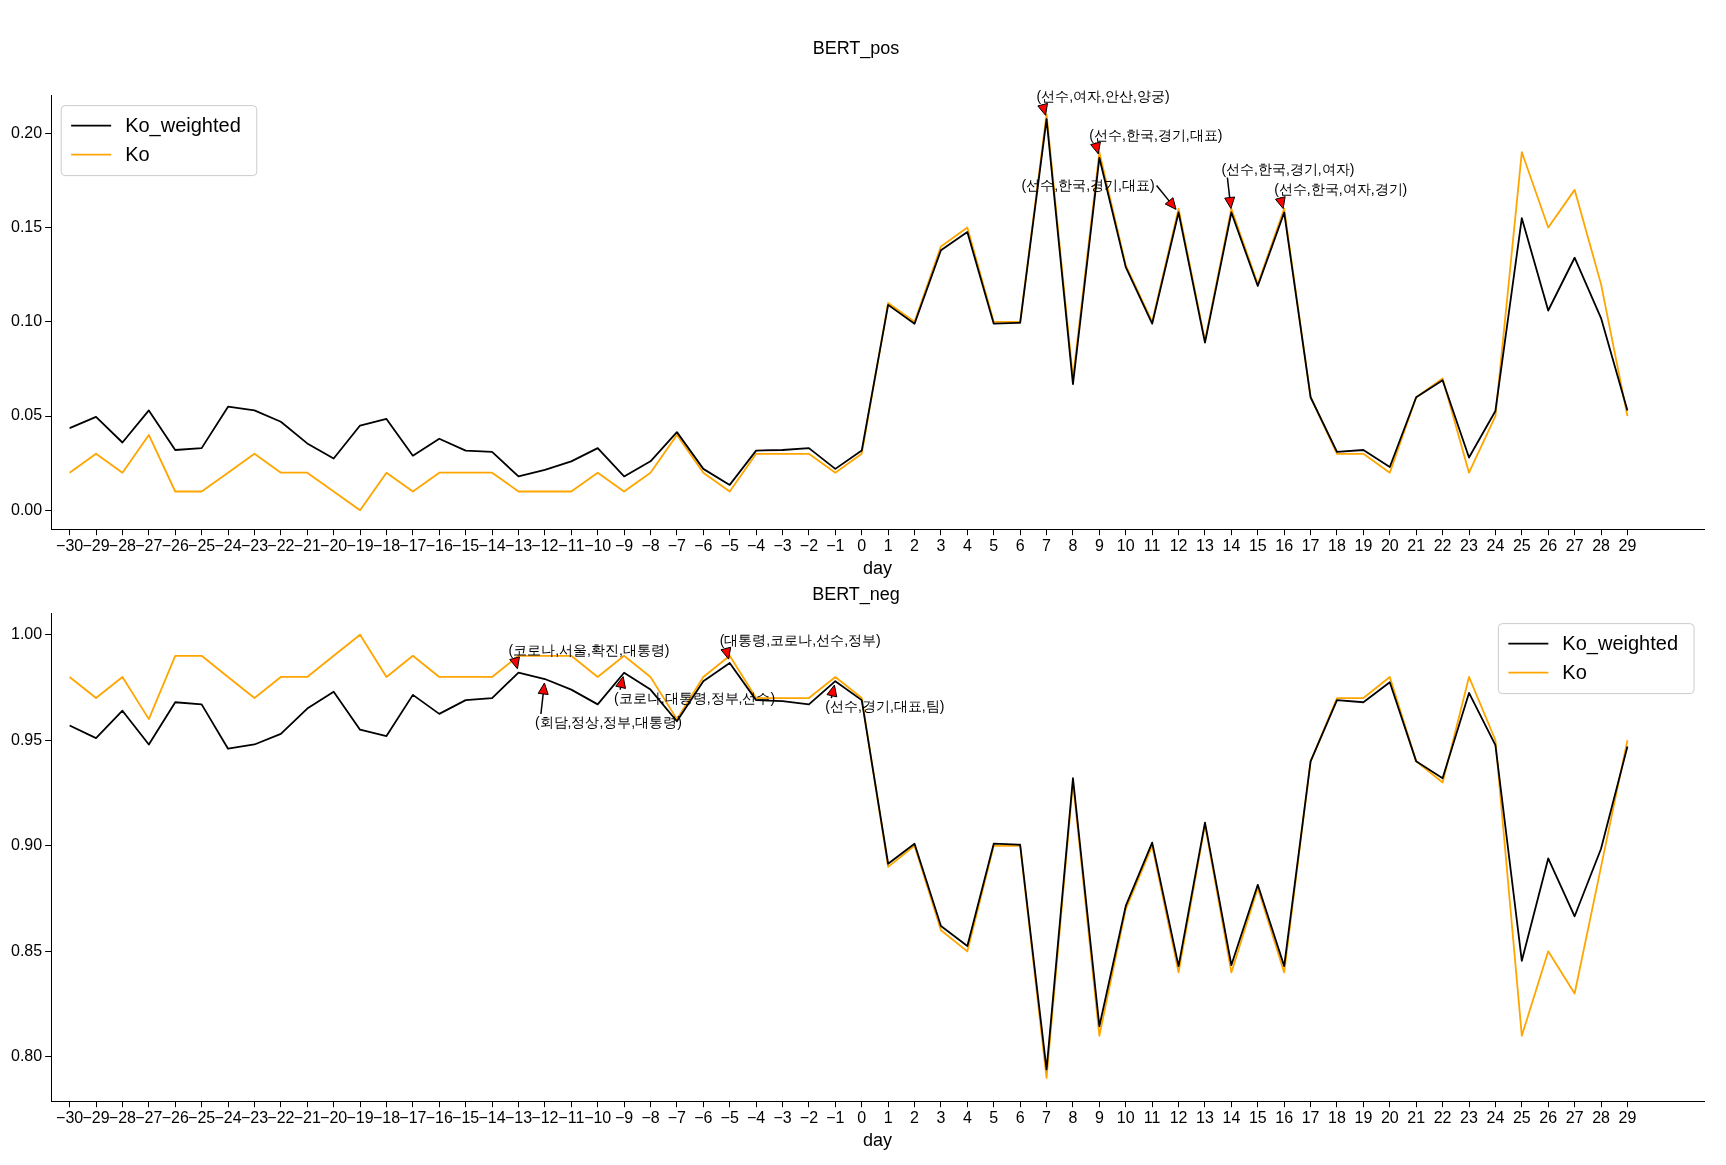  Describe the element at coordinates (70, 546) in the screenshot. I see `x-tick-label: −30` at that location.